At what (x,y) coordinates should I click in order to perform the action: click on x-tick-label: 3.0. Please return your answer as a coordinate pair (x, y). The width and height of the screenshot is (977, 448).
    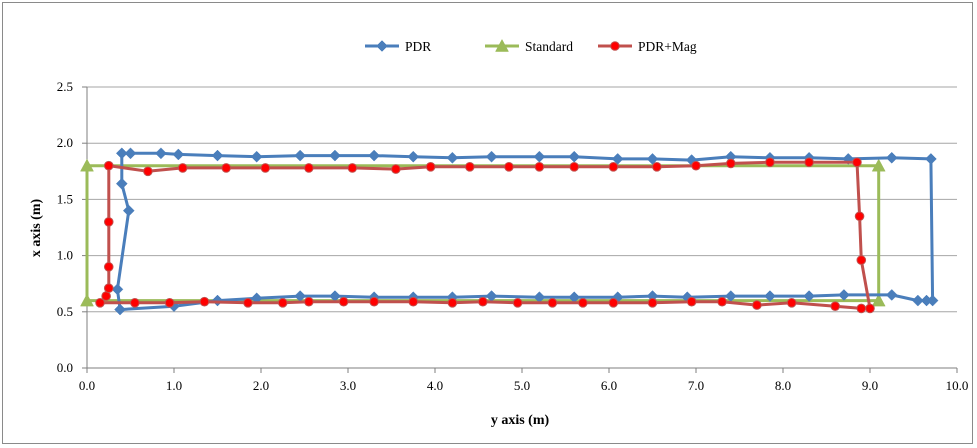
    Looking at the image, I should click on (348, 385).